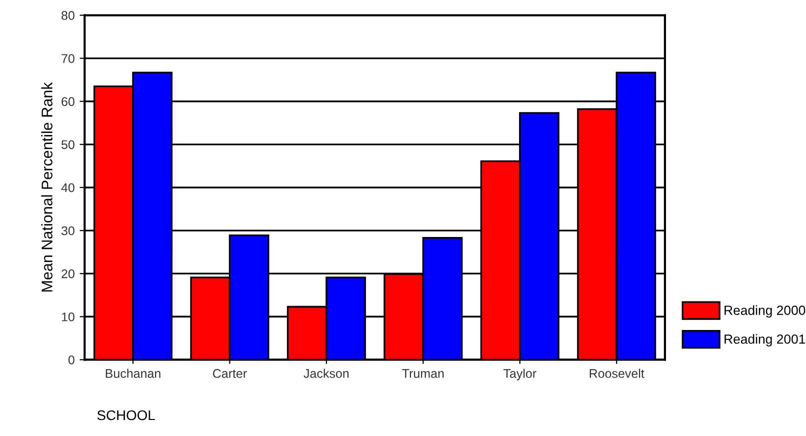  What do you see at coordinates (617, 373) in the screenshot?
I see `x-tick-label: Roosevelt` at bounding box center [617, 373].